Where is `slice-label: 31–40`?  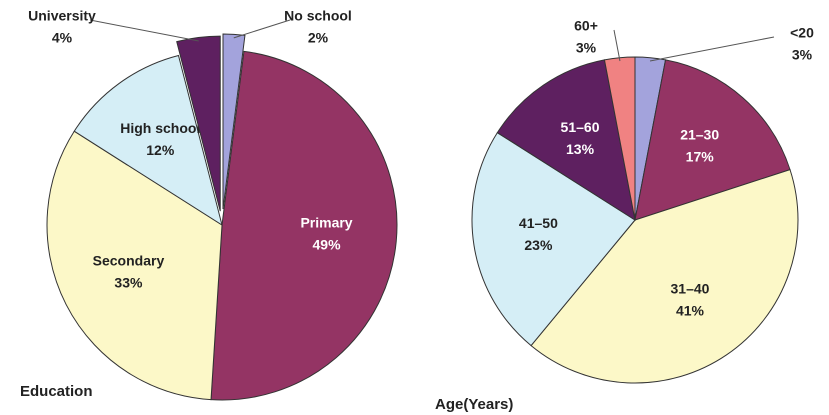
slice-label: 31–40 is located at coordinates (690, 289).